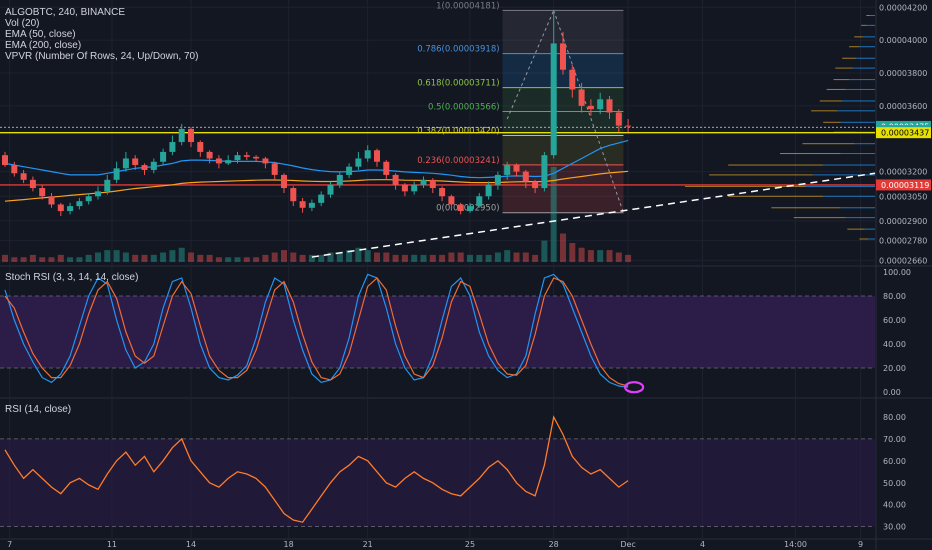 This screenshot has height=550, width=932. I want to click on stoch-band, so click(437, 332).